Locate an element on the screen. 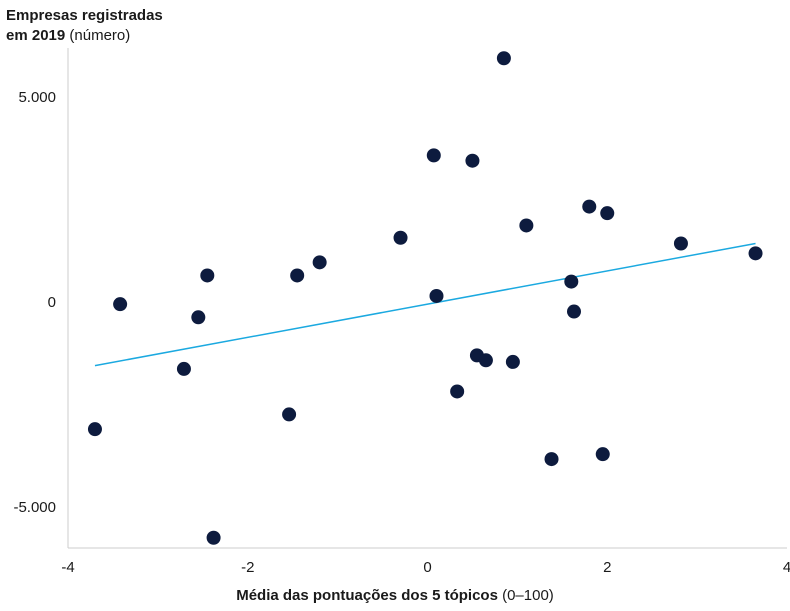 Image resolution: width=790 pixels, height=611 pixels. x-tick-label: 2 is located at coordinates (607, 567).